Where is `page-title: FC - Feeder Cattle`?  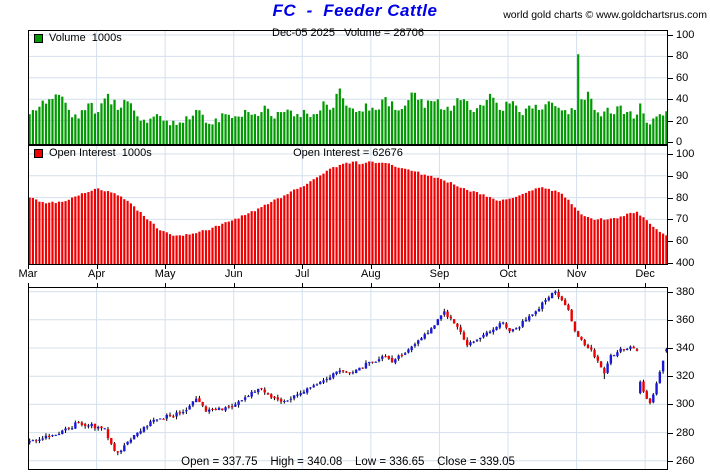
page-title: FC - Feeder Cattle is located at coordinates (355, 10).